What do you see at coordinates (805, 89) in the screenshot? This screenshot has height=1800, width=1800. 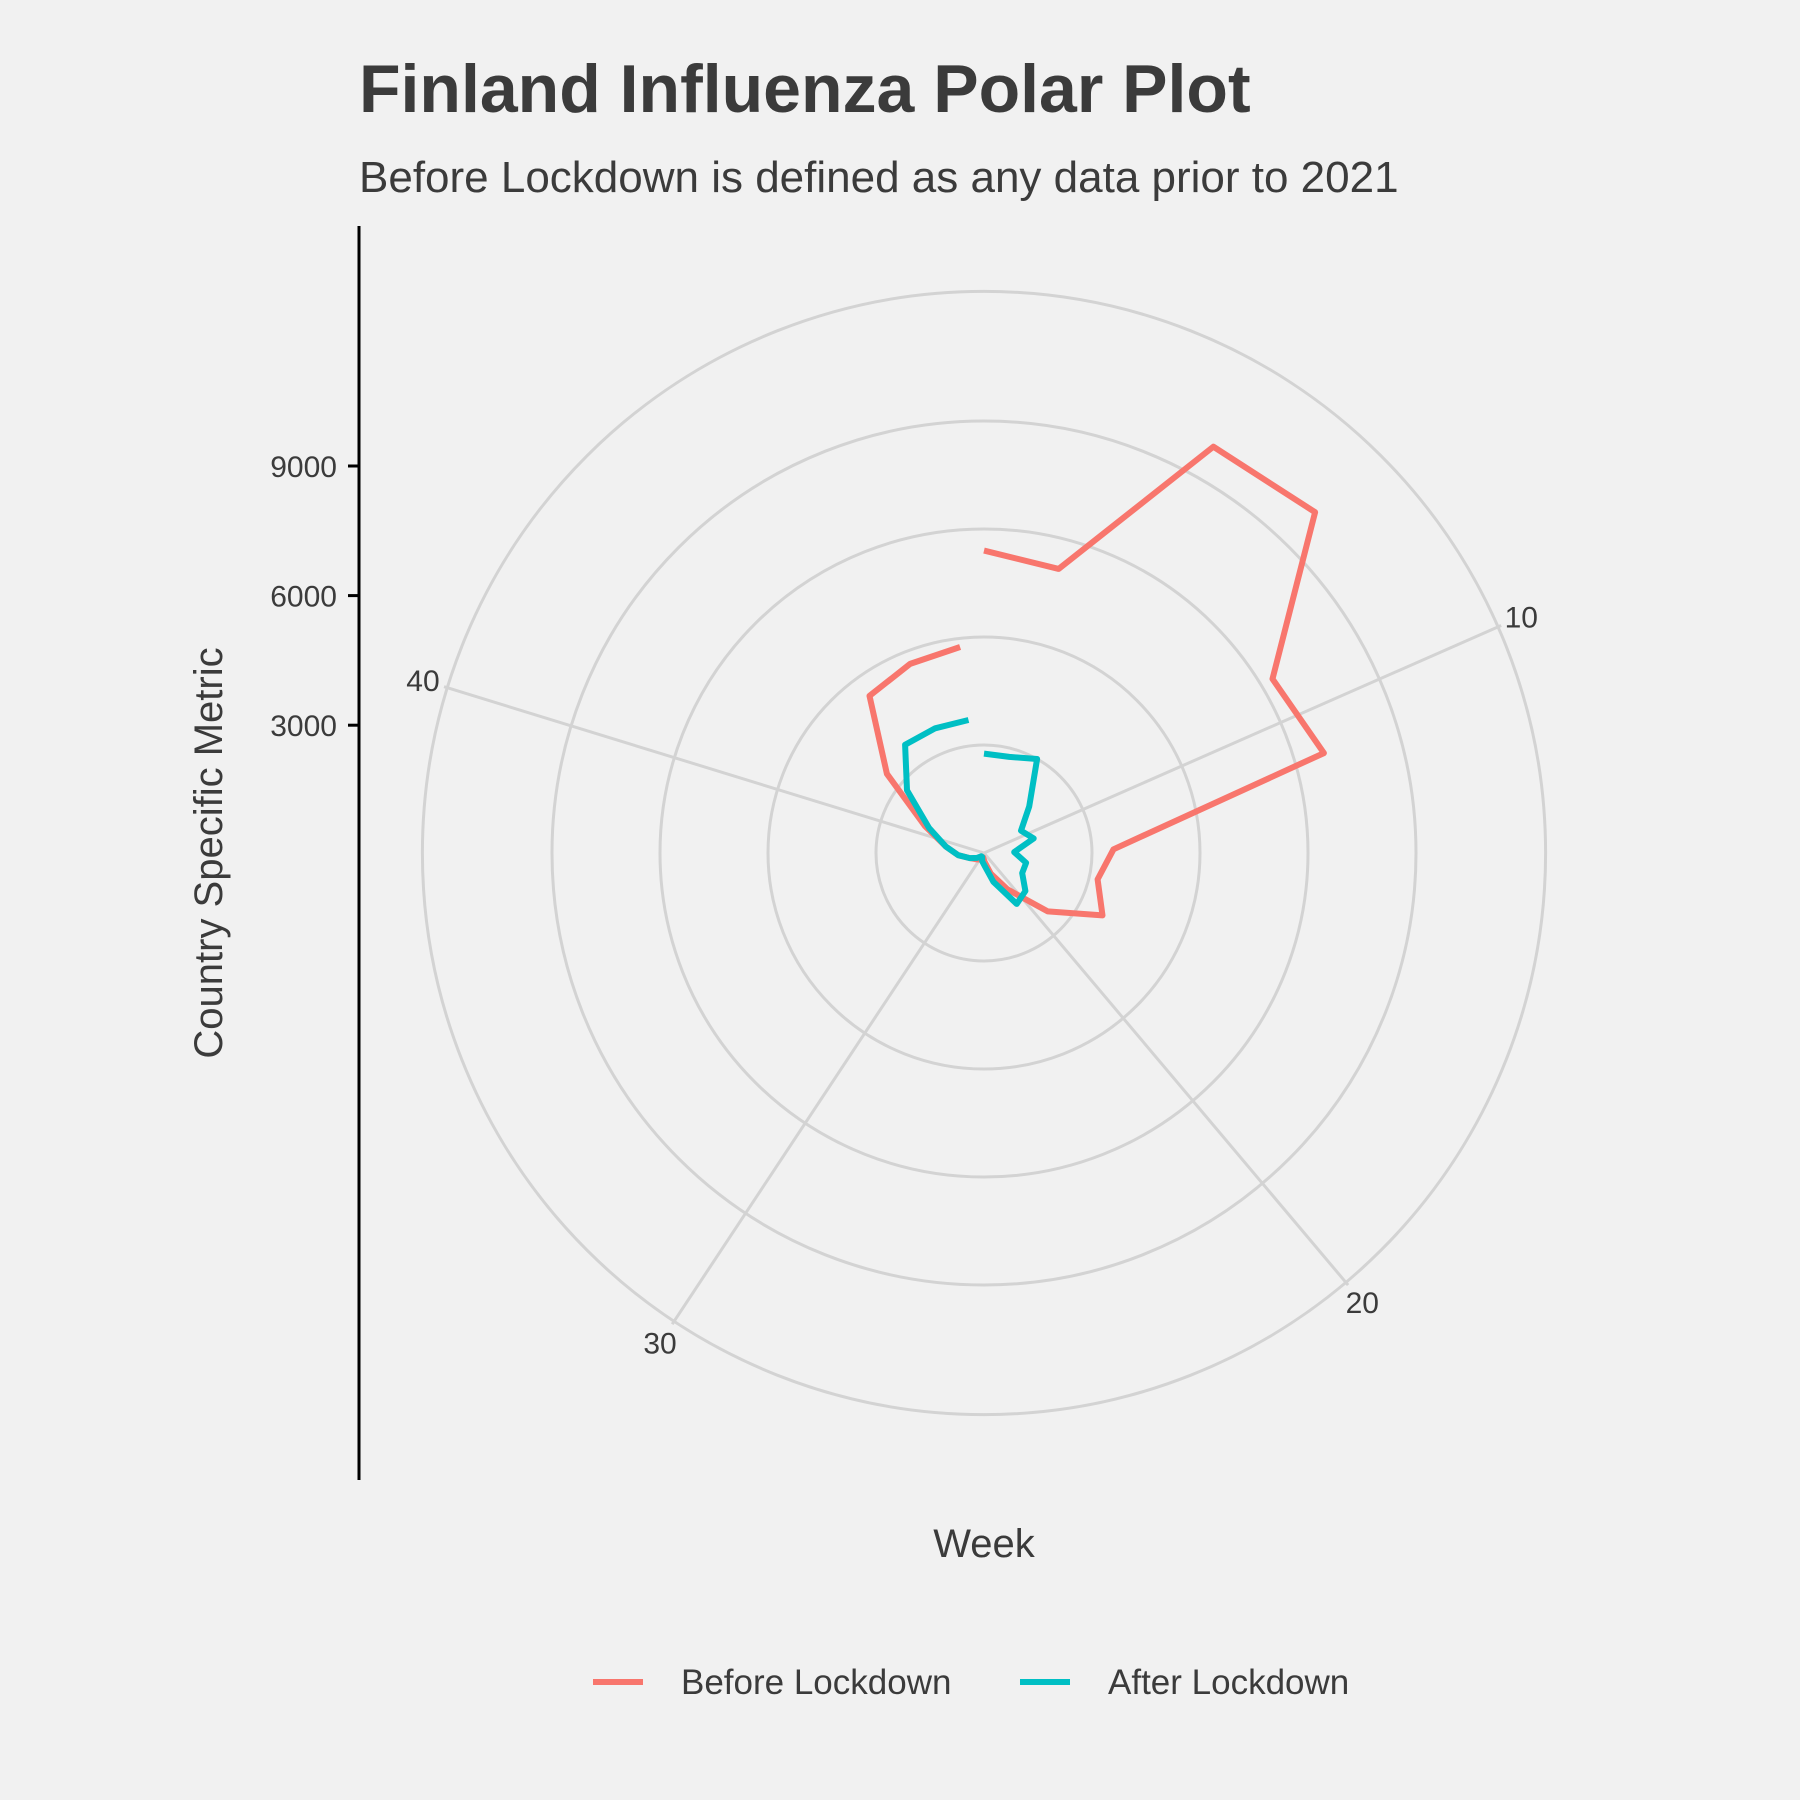 I see `chart-title: Finland Influenza Polar Plot` at bounding box center [805, 89].